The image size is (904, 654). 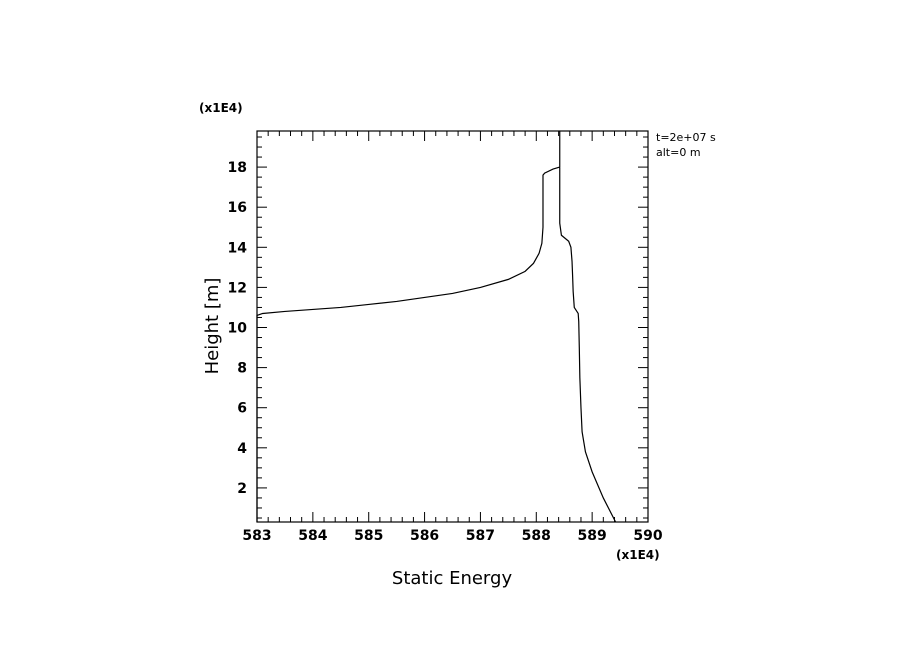 I want to click on annotation-time: t=2e+07 s, so click(x=686, y=137).